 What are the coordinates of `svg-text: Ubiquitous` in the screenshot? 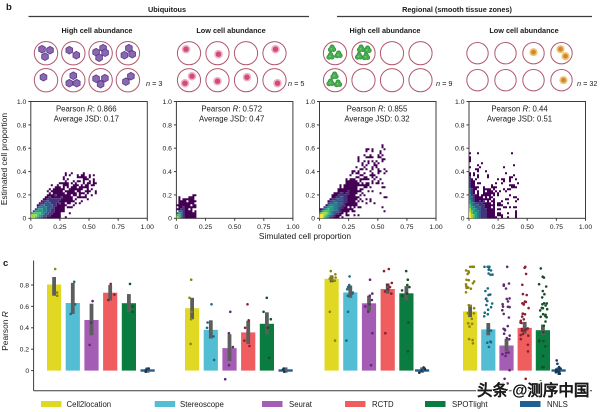 It's located at (167, 9).